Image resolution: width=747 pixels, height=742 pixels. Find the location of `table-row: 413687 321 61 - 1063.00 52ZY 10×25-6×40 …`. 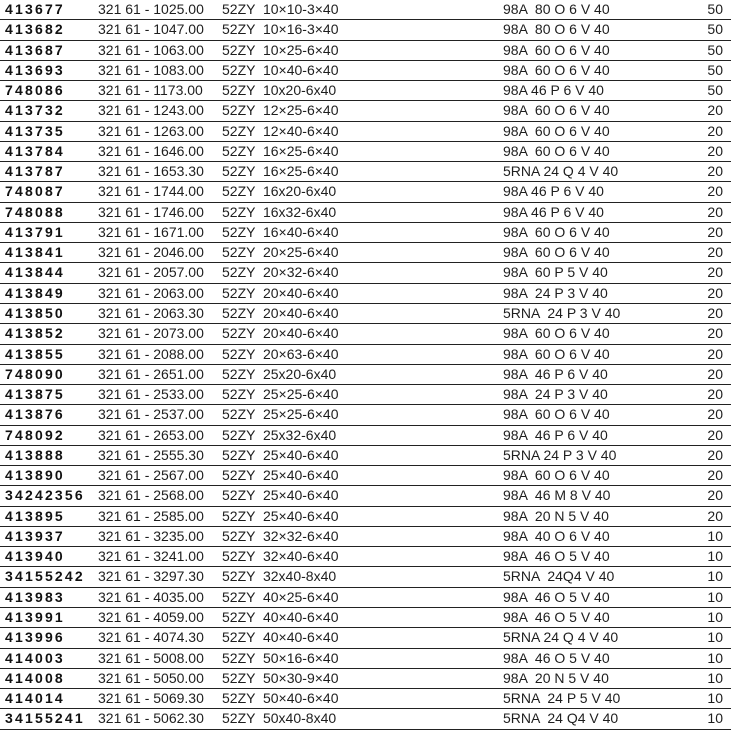

table-row: 413687 321 61 - 1063.00 52ZY 10×25-6×40 … is located at coordinates (365, 51).